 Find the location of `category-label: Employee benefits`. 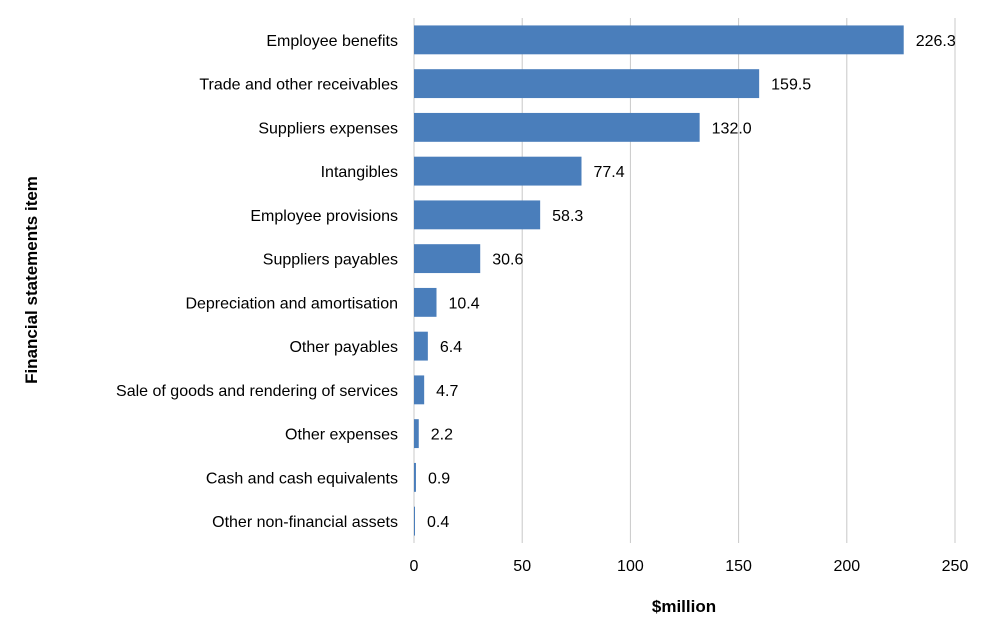

category-label: Employee benefits is located at coordinates (332, 41).